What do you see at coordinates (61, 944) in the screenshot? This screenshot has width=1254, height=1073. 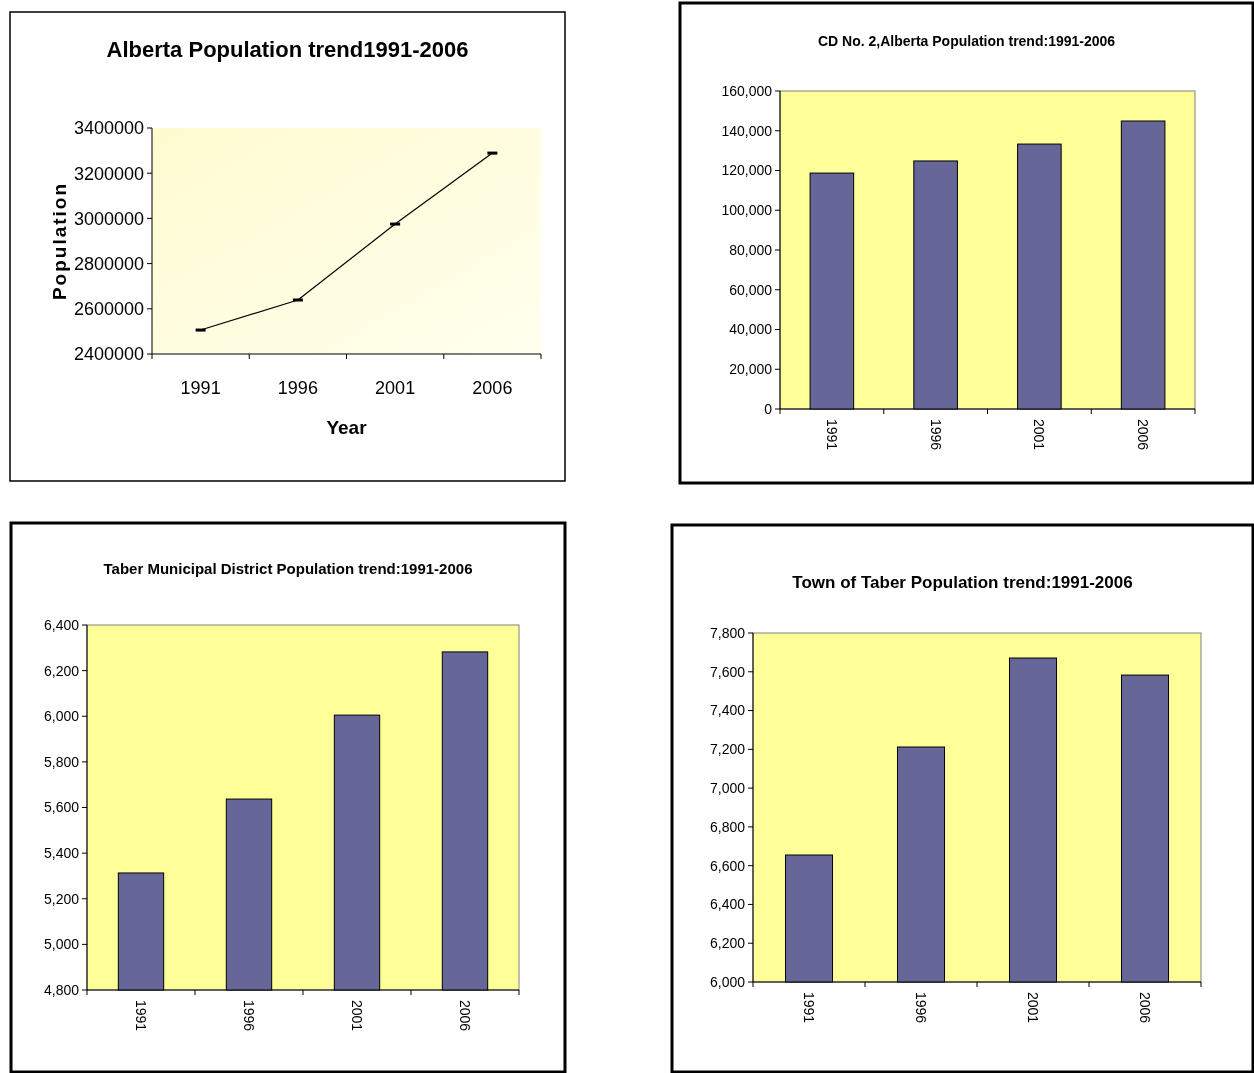 I see `y-tick-label: 5,000` at bounding box center [61, 944].